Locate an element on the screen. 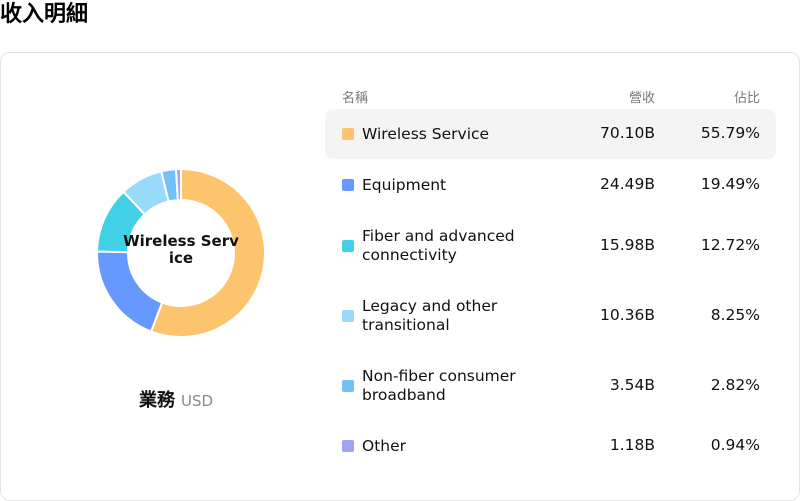  table-header: 名稱 營收 佔比 is located at coordinates (550, 95).